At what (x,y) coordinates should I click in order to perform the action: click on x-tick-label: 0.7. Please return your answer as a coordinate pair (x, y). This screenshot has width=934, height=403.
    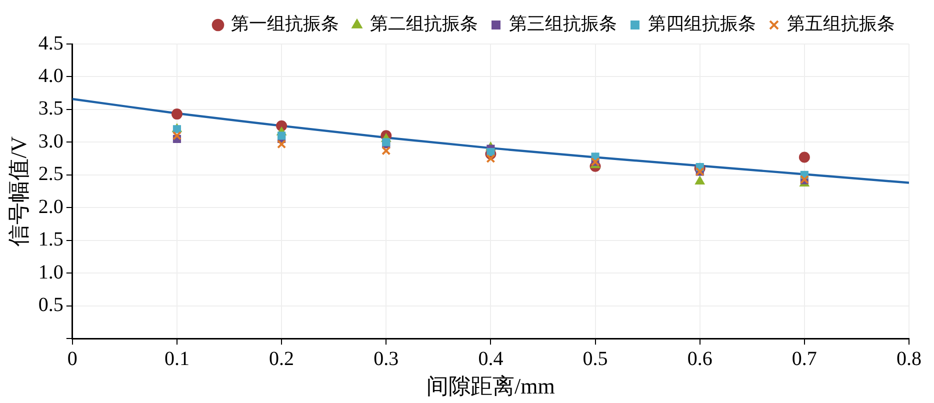
    Looking at the image, I should click on (804, 359).